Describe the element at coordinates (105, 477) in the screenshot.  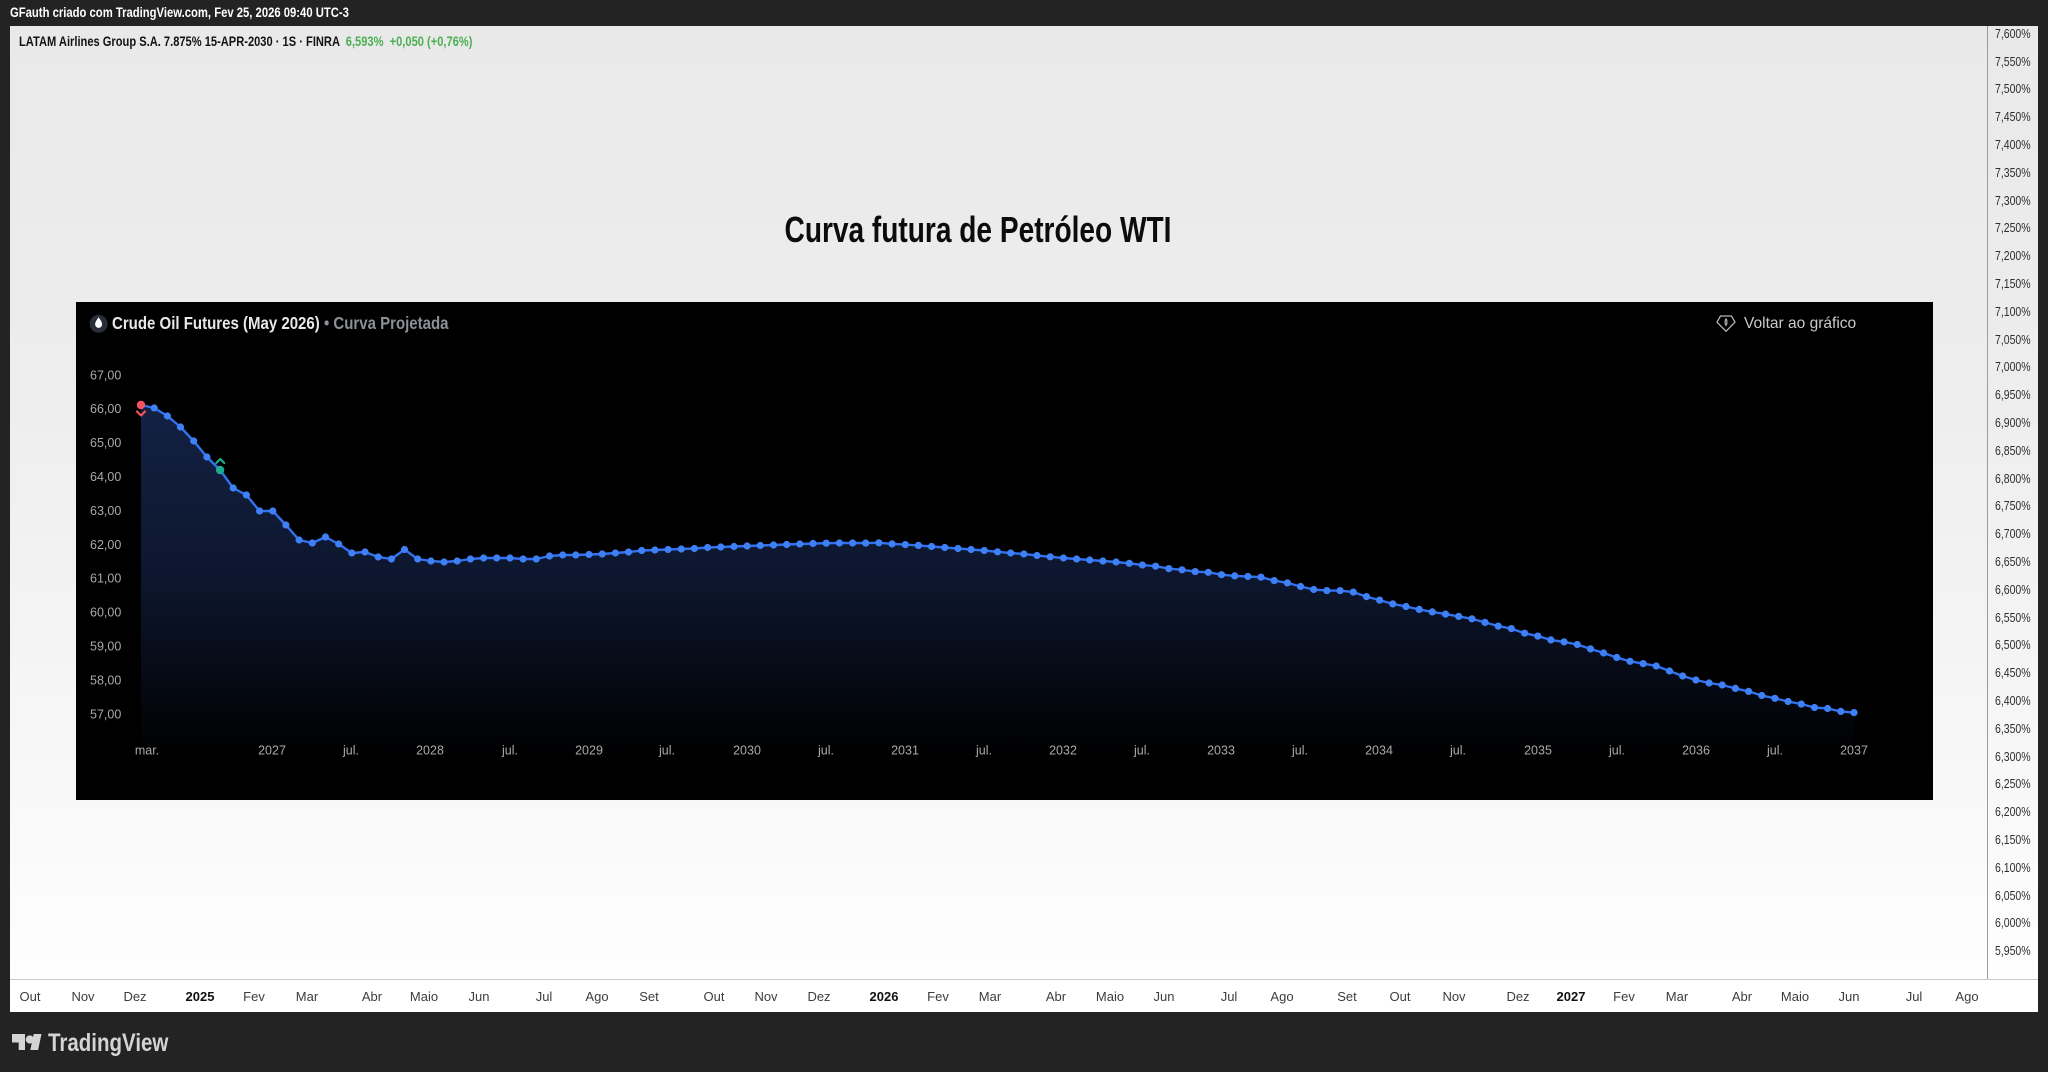
I see `svg-text: 64,00` at that location.